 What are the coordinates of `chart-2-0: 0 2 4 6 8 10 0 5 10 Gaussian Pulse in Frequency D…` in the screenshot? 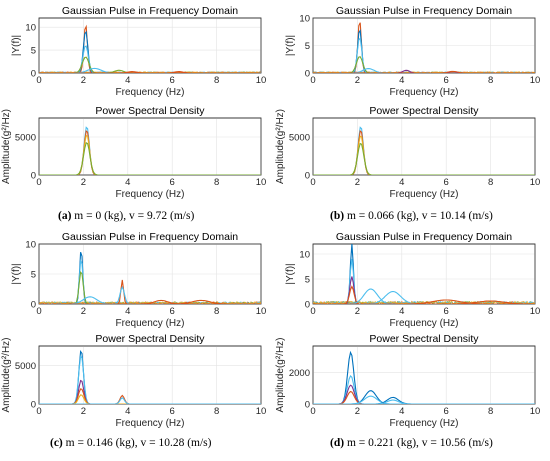 It's located at (138, 280).